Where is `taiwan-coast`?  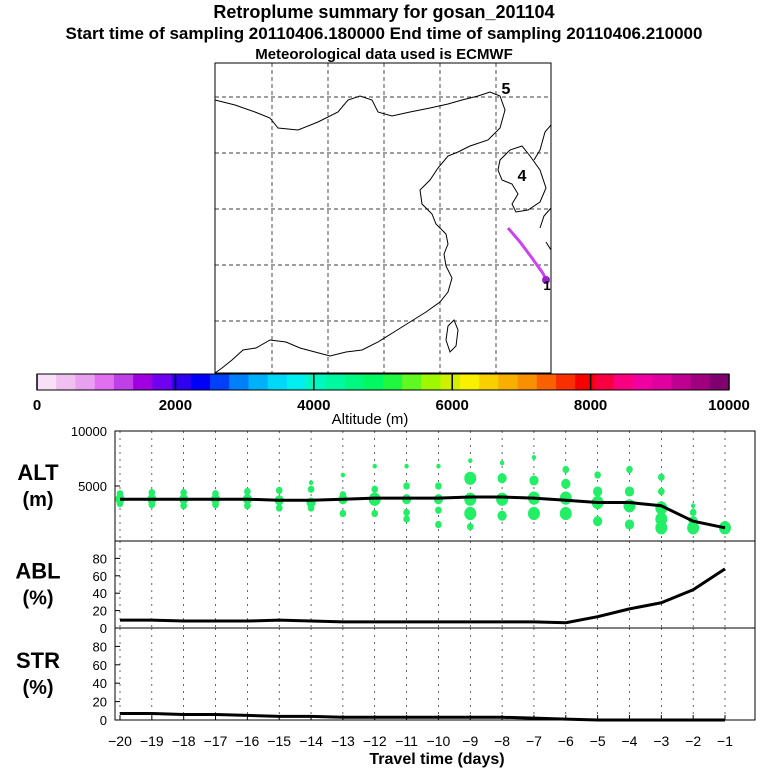
taiwan-coast is located at coordinates (452, 336).